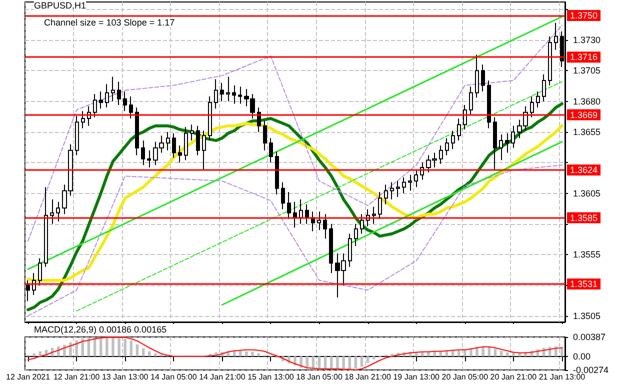  Describe the element at coordinates (174, 377) in the screenshot. I see `x-tick-label: 14 Jan 05:00` at that location.